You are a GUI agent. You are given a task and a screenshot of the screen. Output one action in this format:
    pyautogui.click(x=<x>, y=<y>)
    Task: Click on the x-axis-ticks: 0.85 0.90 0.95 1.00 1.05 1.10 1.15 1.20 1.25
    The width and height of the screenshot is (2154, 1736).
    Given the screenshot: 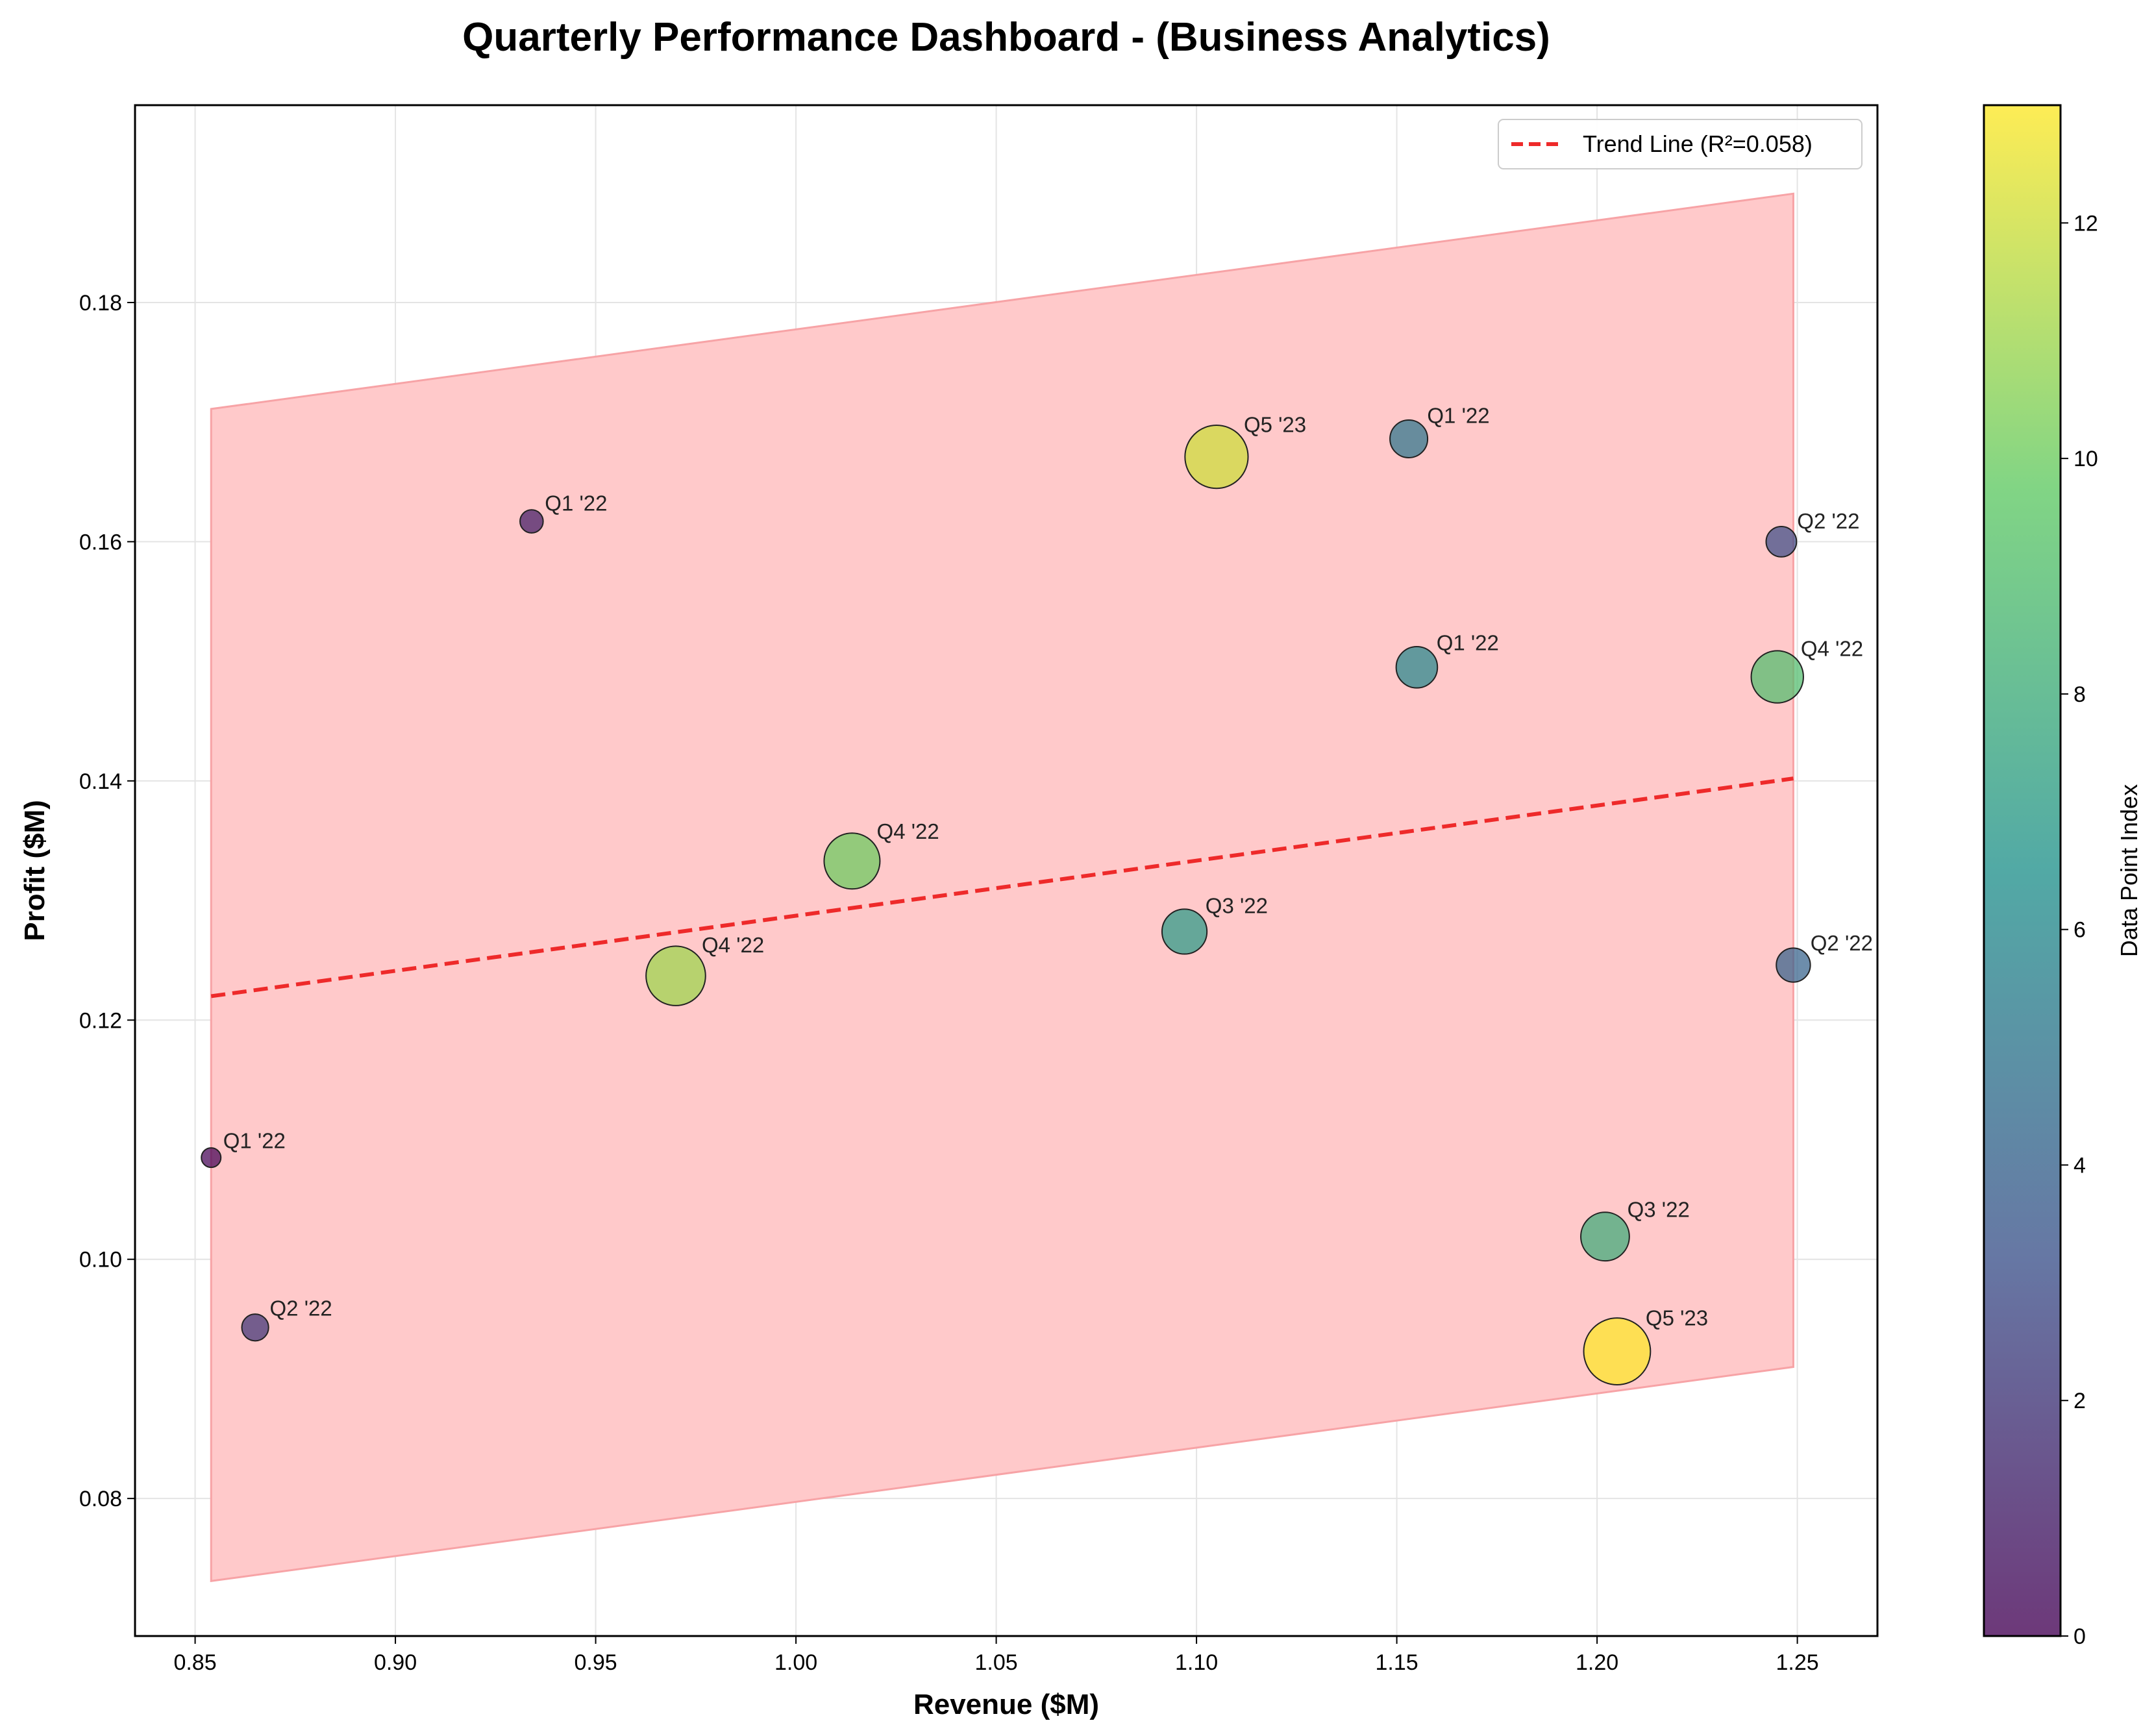 What is the action you would take?
    pyautogui.click(x=996, y=1655)
    